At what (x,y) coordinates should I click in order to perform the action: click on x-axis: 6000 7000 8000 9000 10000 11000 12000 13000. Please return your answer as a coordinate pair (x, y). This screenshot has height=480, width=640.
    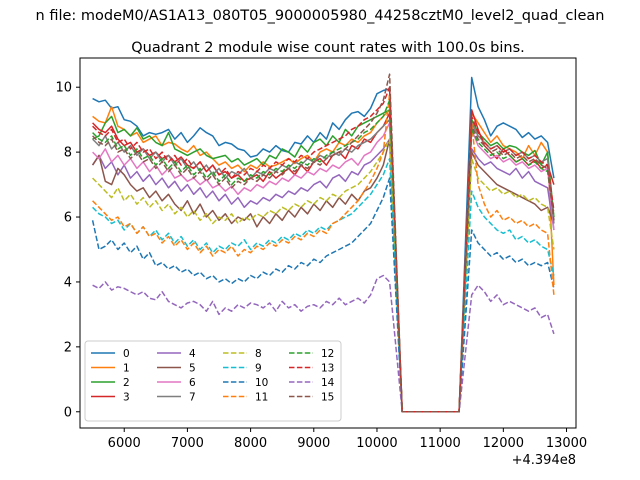
    Looking at the image, I should click on (347, 439).